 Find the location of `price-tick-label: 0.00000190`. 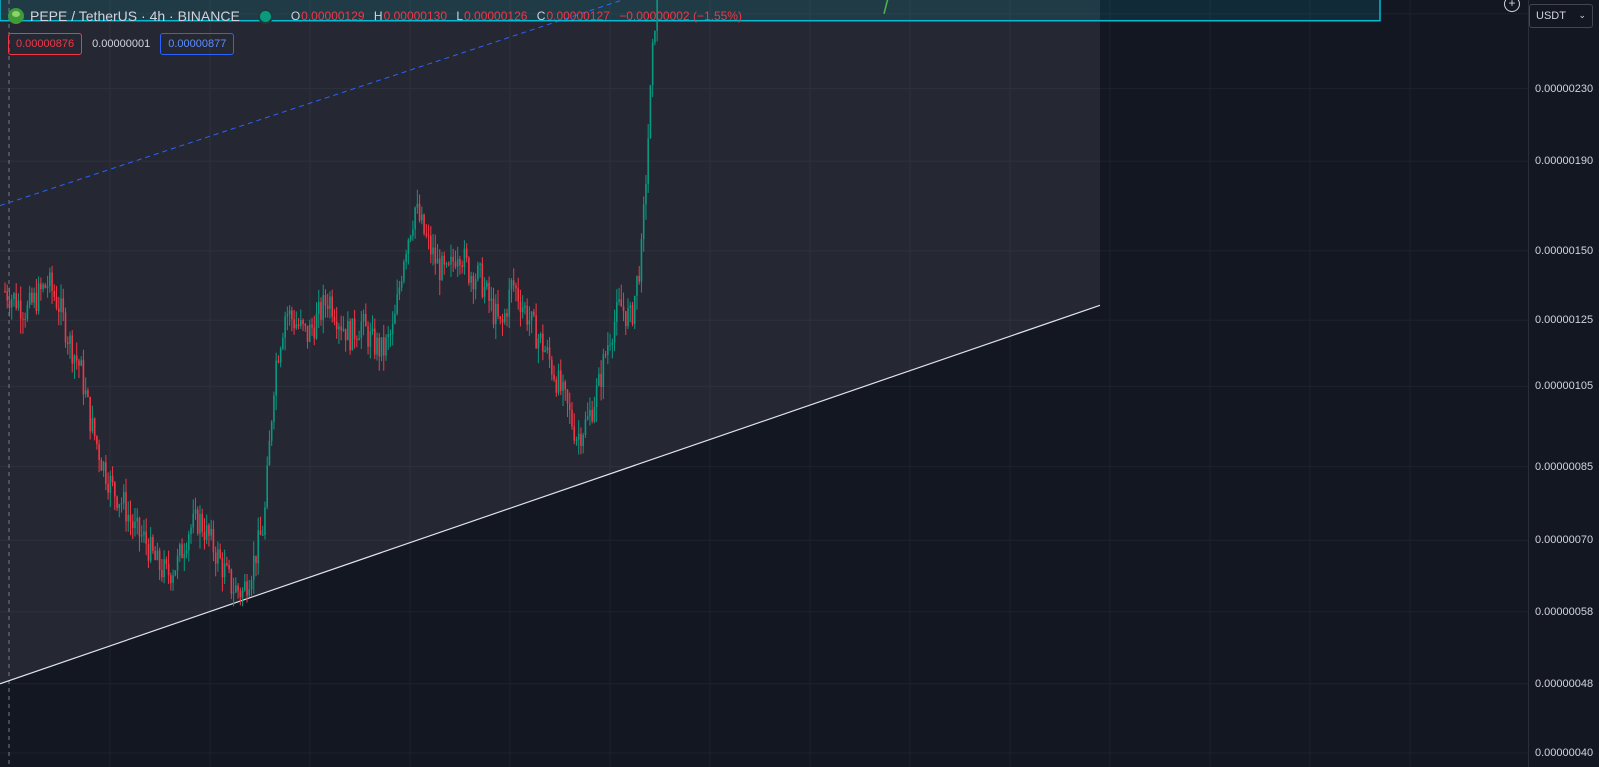

price-tick-label: 0.00000190 is located at coordinates (1564, 161).